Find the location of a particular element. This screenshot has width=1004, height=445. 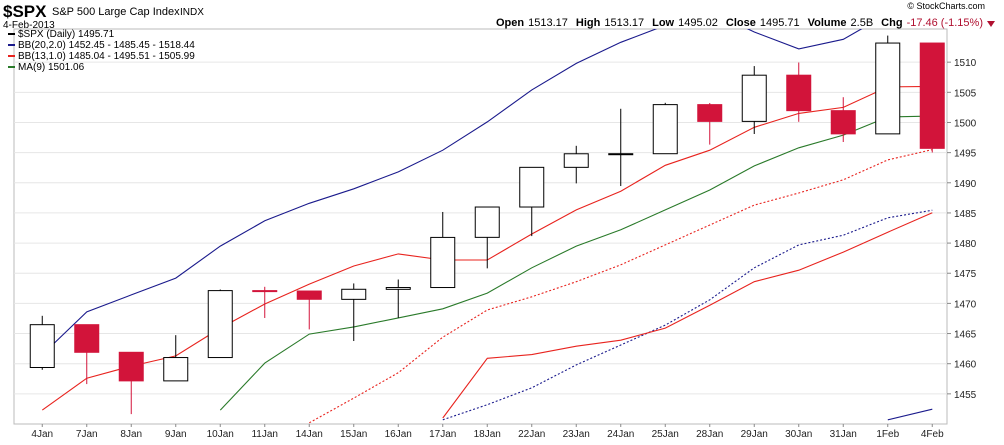

watermark: © StockCharts.com is located at coordinates (946, 6).